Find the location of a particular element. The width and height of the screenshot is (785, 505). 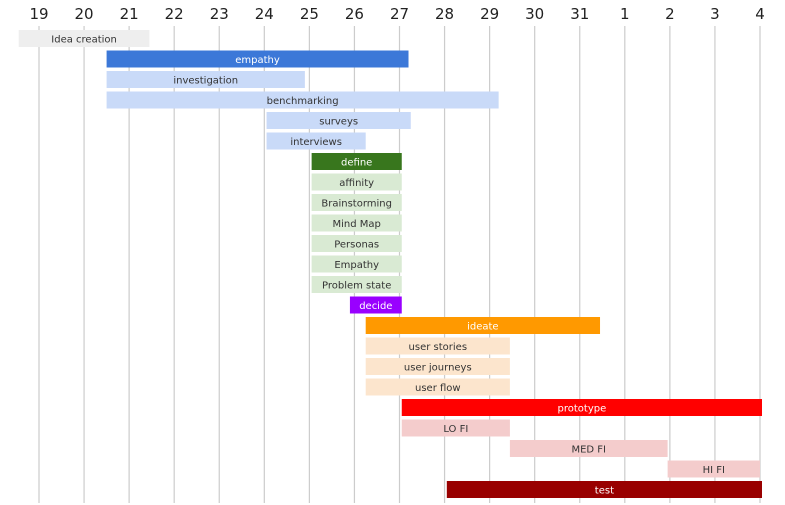

task-bar-group: surveys is located at coordinates (338, 120).